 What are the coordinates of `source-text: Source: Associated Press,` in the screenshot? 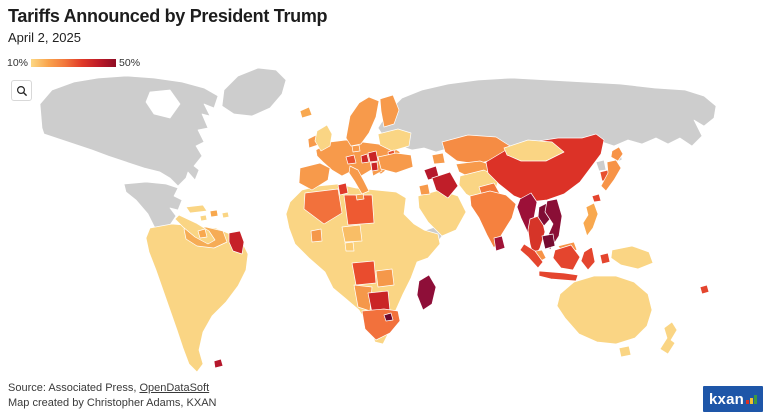 It's located at (74, 388).